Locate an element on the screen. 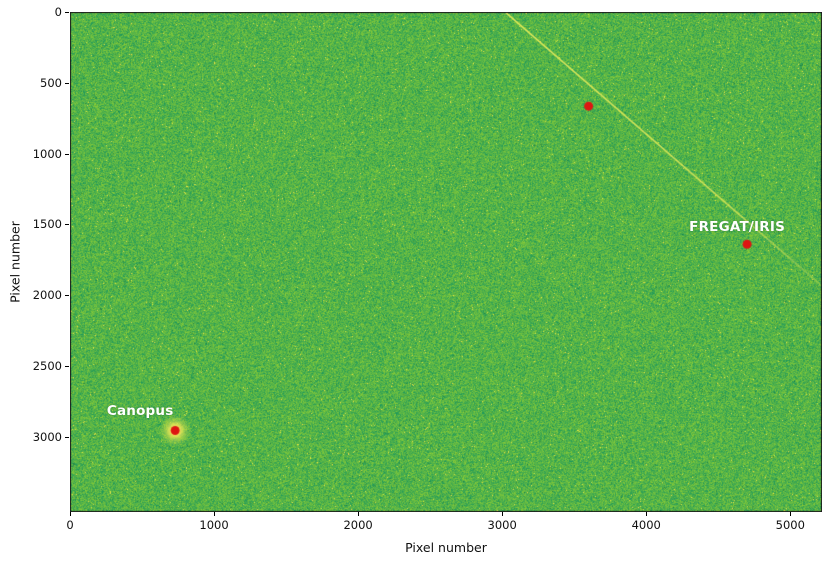 The width and height of the screenshot is (830, 564). y-tick-label: 3000 is located at coordinates (47, 436).